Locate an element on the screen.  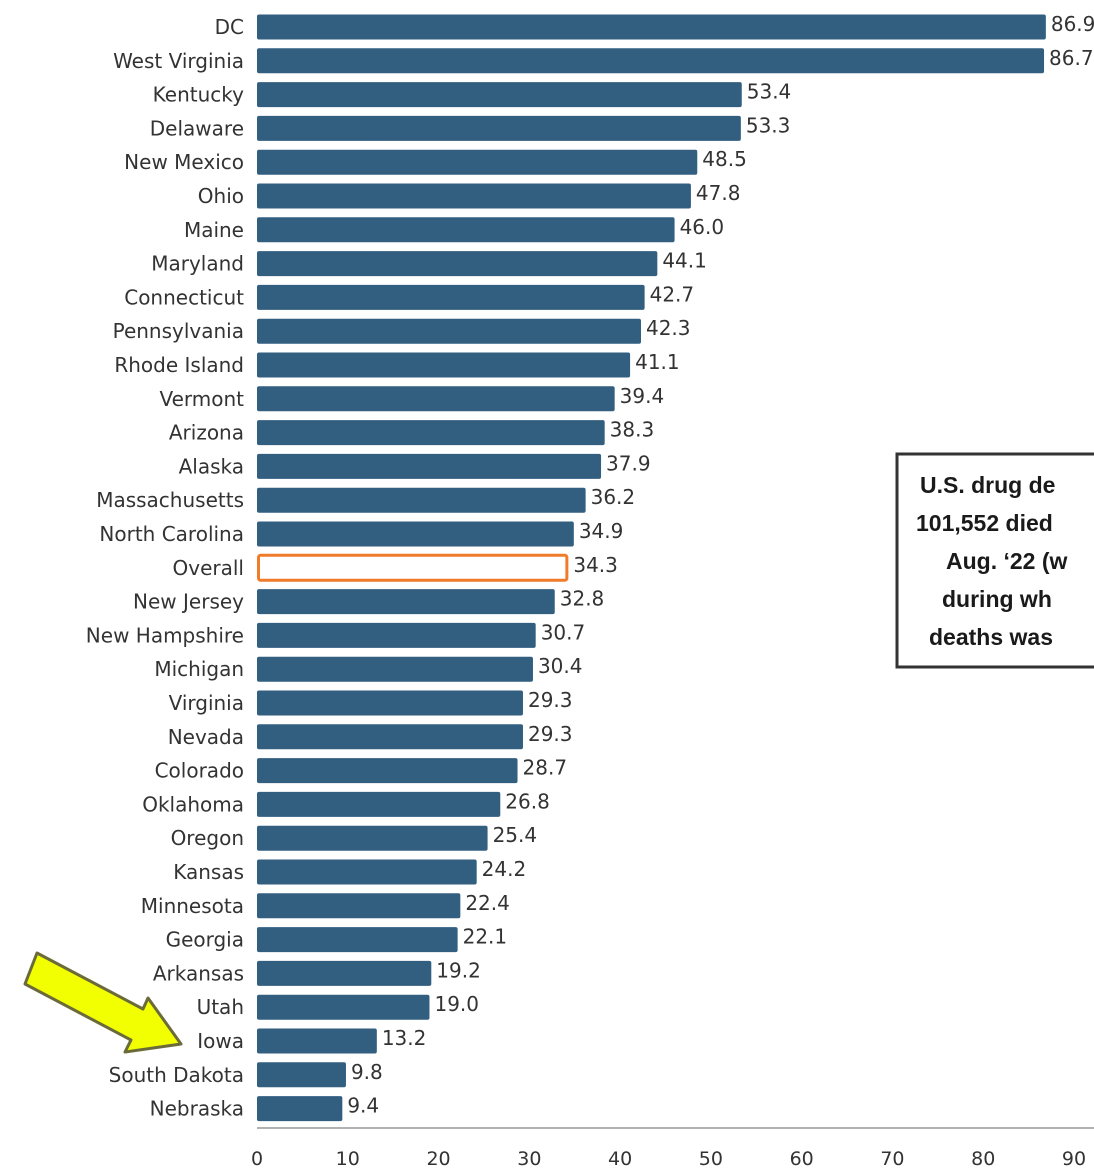
category-label: Maryland is located at coordinates (197, 264).